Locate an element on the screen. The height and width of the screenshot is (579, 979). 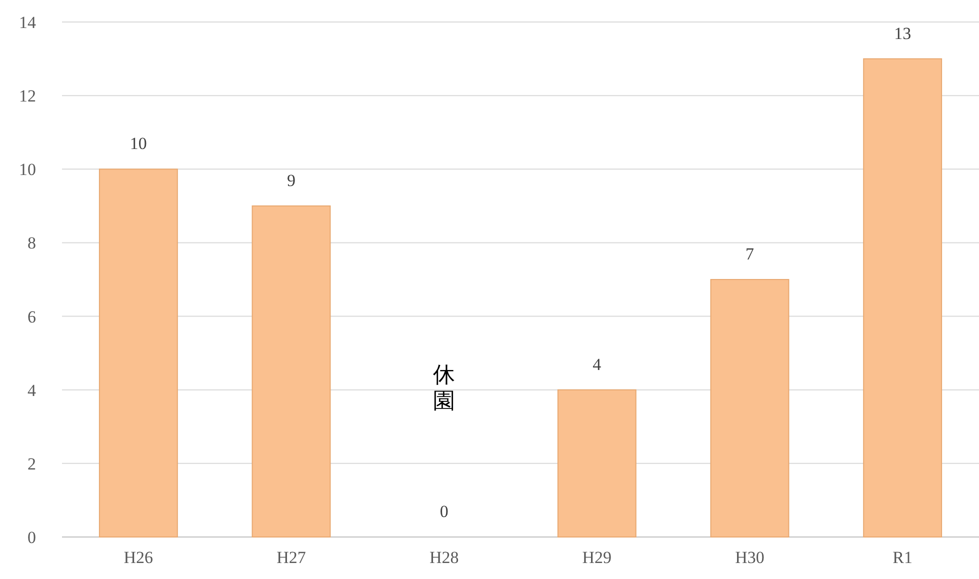
y-tick-label: 0 is located at coordinates (32, 537).